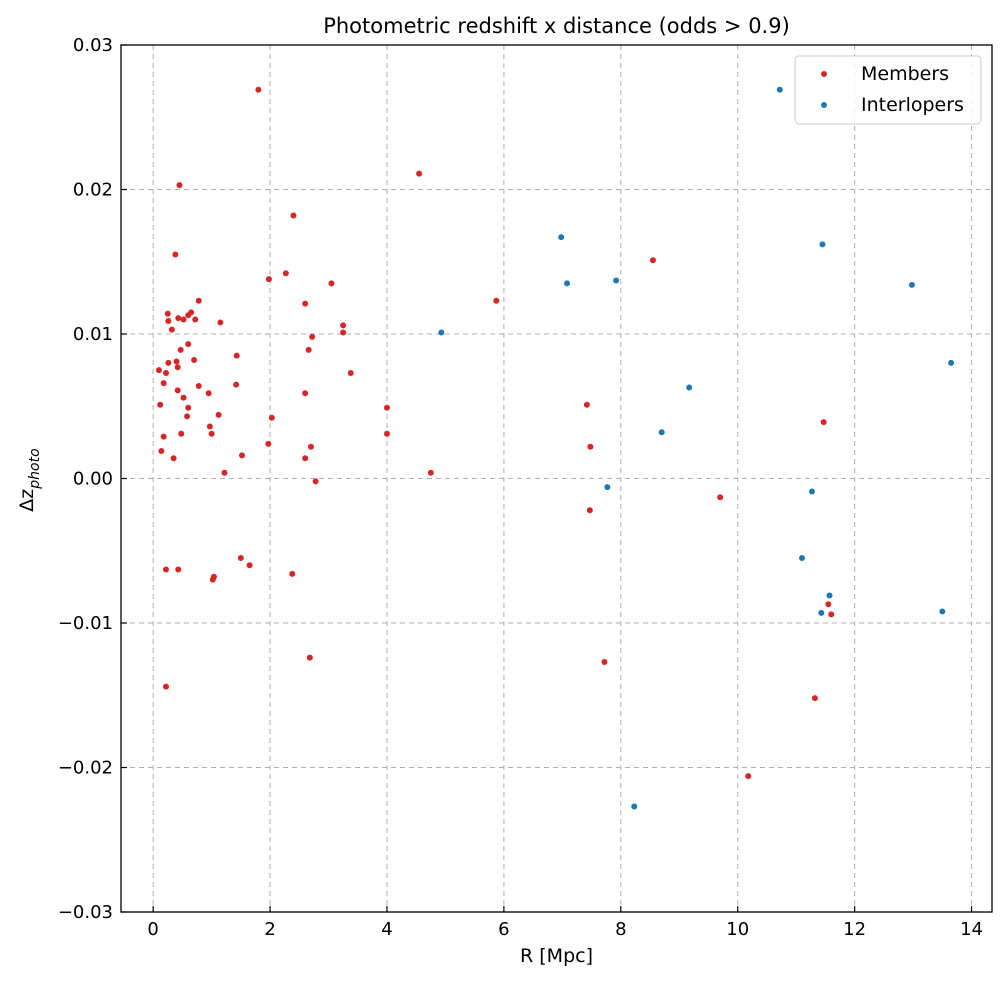  Describe the element at coordinates (386, 929) in the screenshot. I see `x-tick-label: 4` at that location.